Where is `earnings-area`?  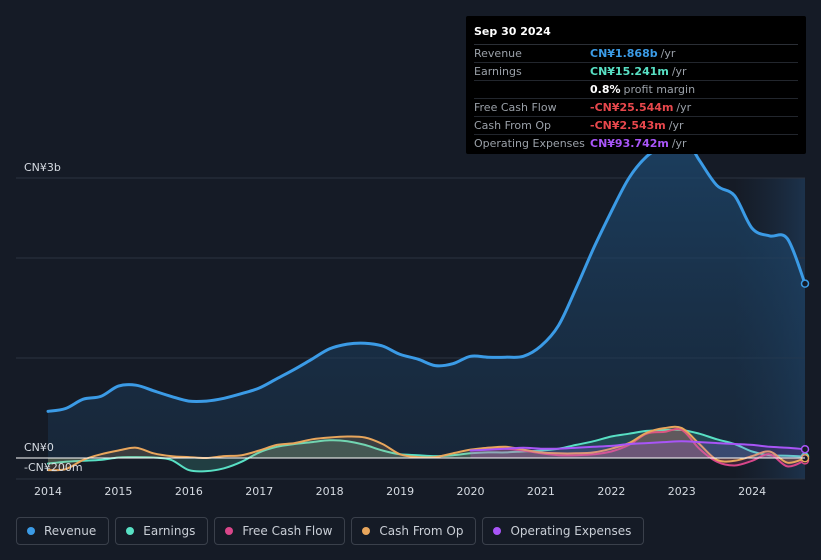
earnings-area is located at coordinates (426, 450).